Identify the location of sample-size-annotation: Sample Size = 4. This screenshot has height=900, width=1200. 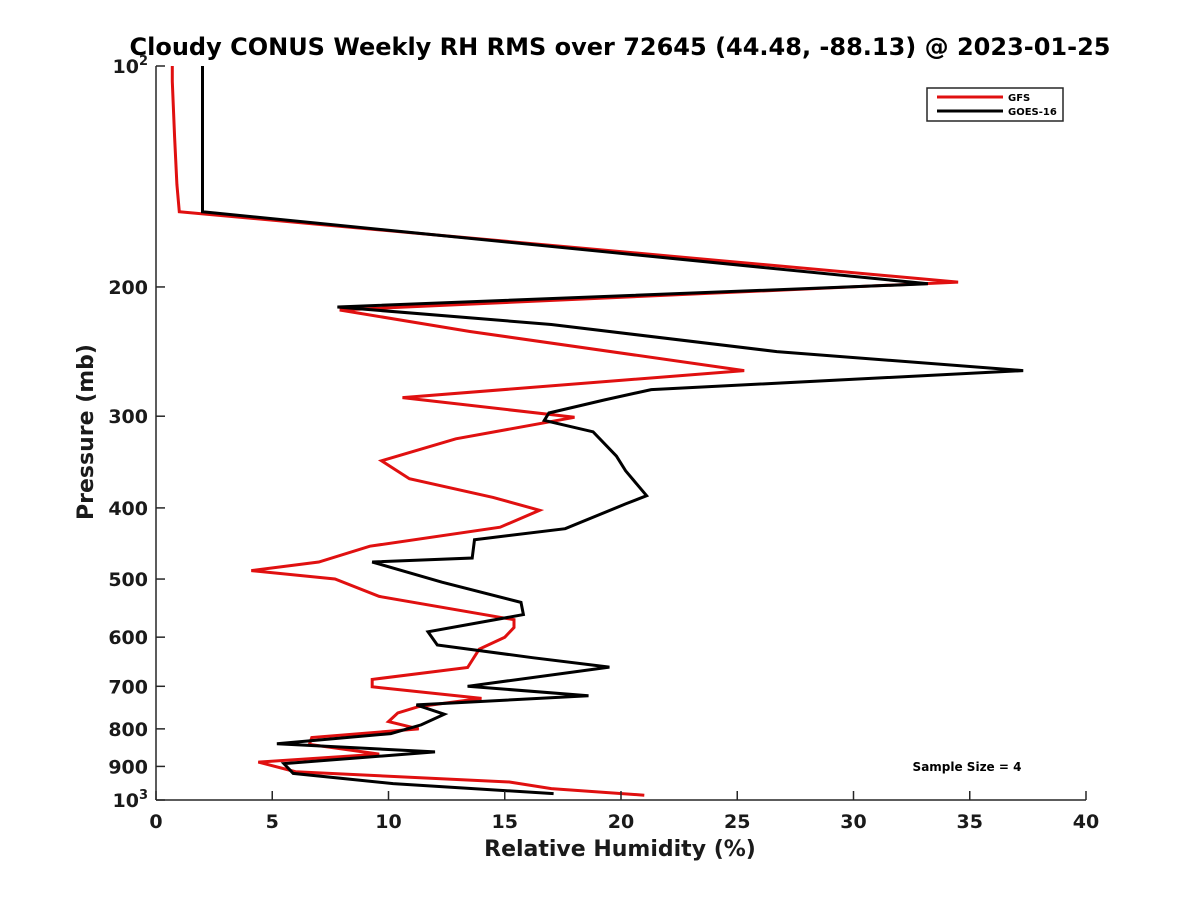
(967, 767).